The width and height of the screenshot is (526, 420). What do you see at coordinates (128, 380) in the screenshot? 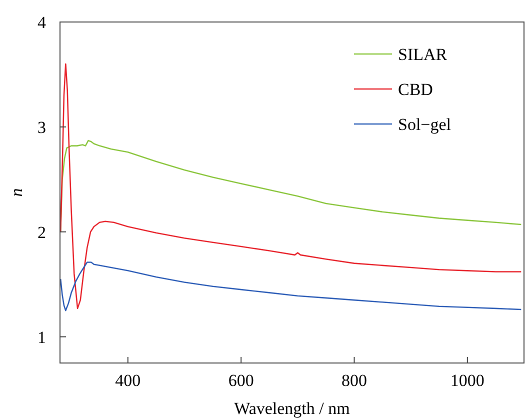
I see `x-tick-label: 400` at bounding box center [128, 380].